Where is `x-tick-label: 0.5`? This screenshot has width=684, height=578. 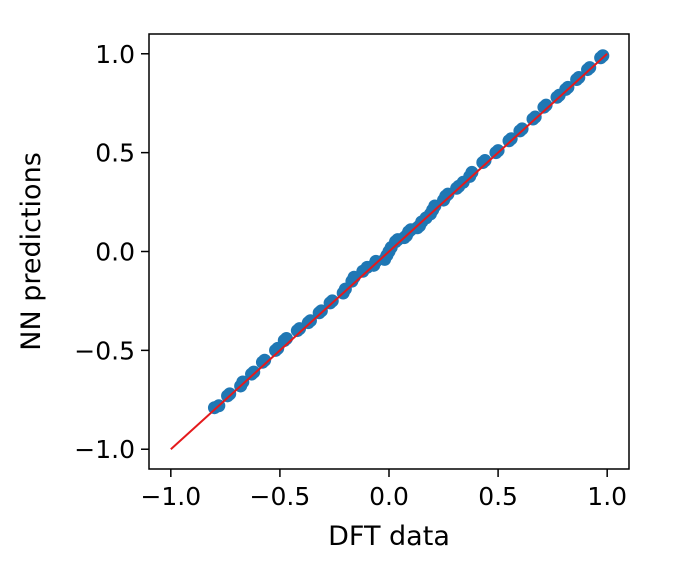 x-tick-label: 0.5 is located at coordinates (498, 496).